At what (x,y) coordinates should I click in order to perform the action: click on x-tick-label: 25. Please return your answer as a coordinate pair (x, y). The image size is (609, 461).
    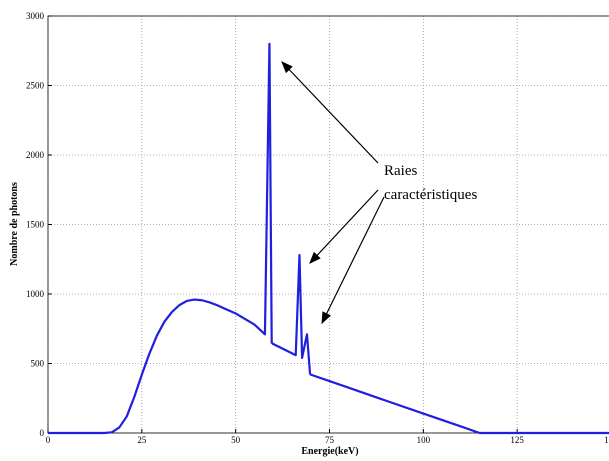
    Looking at the image, I should click on (142, 440).